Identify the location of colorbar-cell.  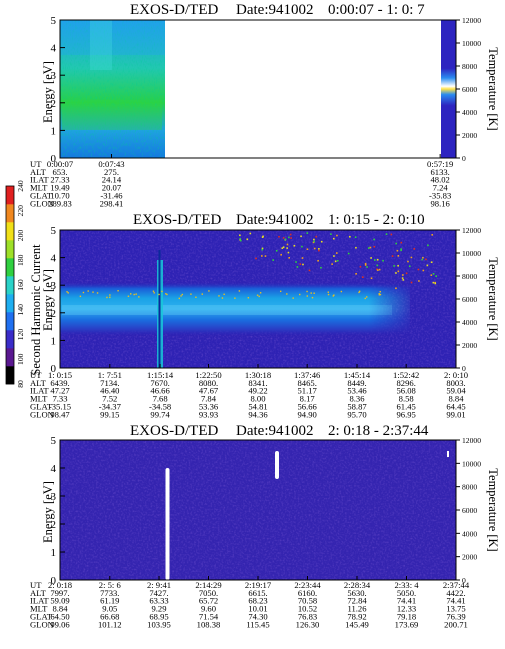
(10, 321).